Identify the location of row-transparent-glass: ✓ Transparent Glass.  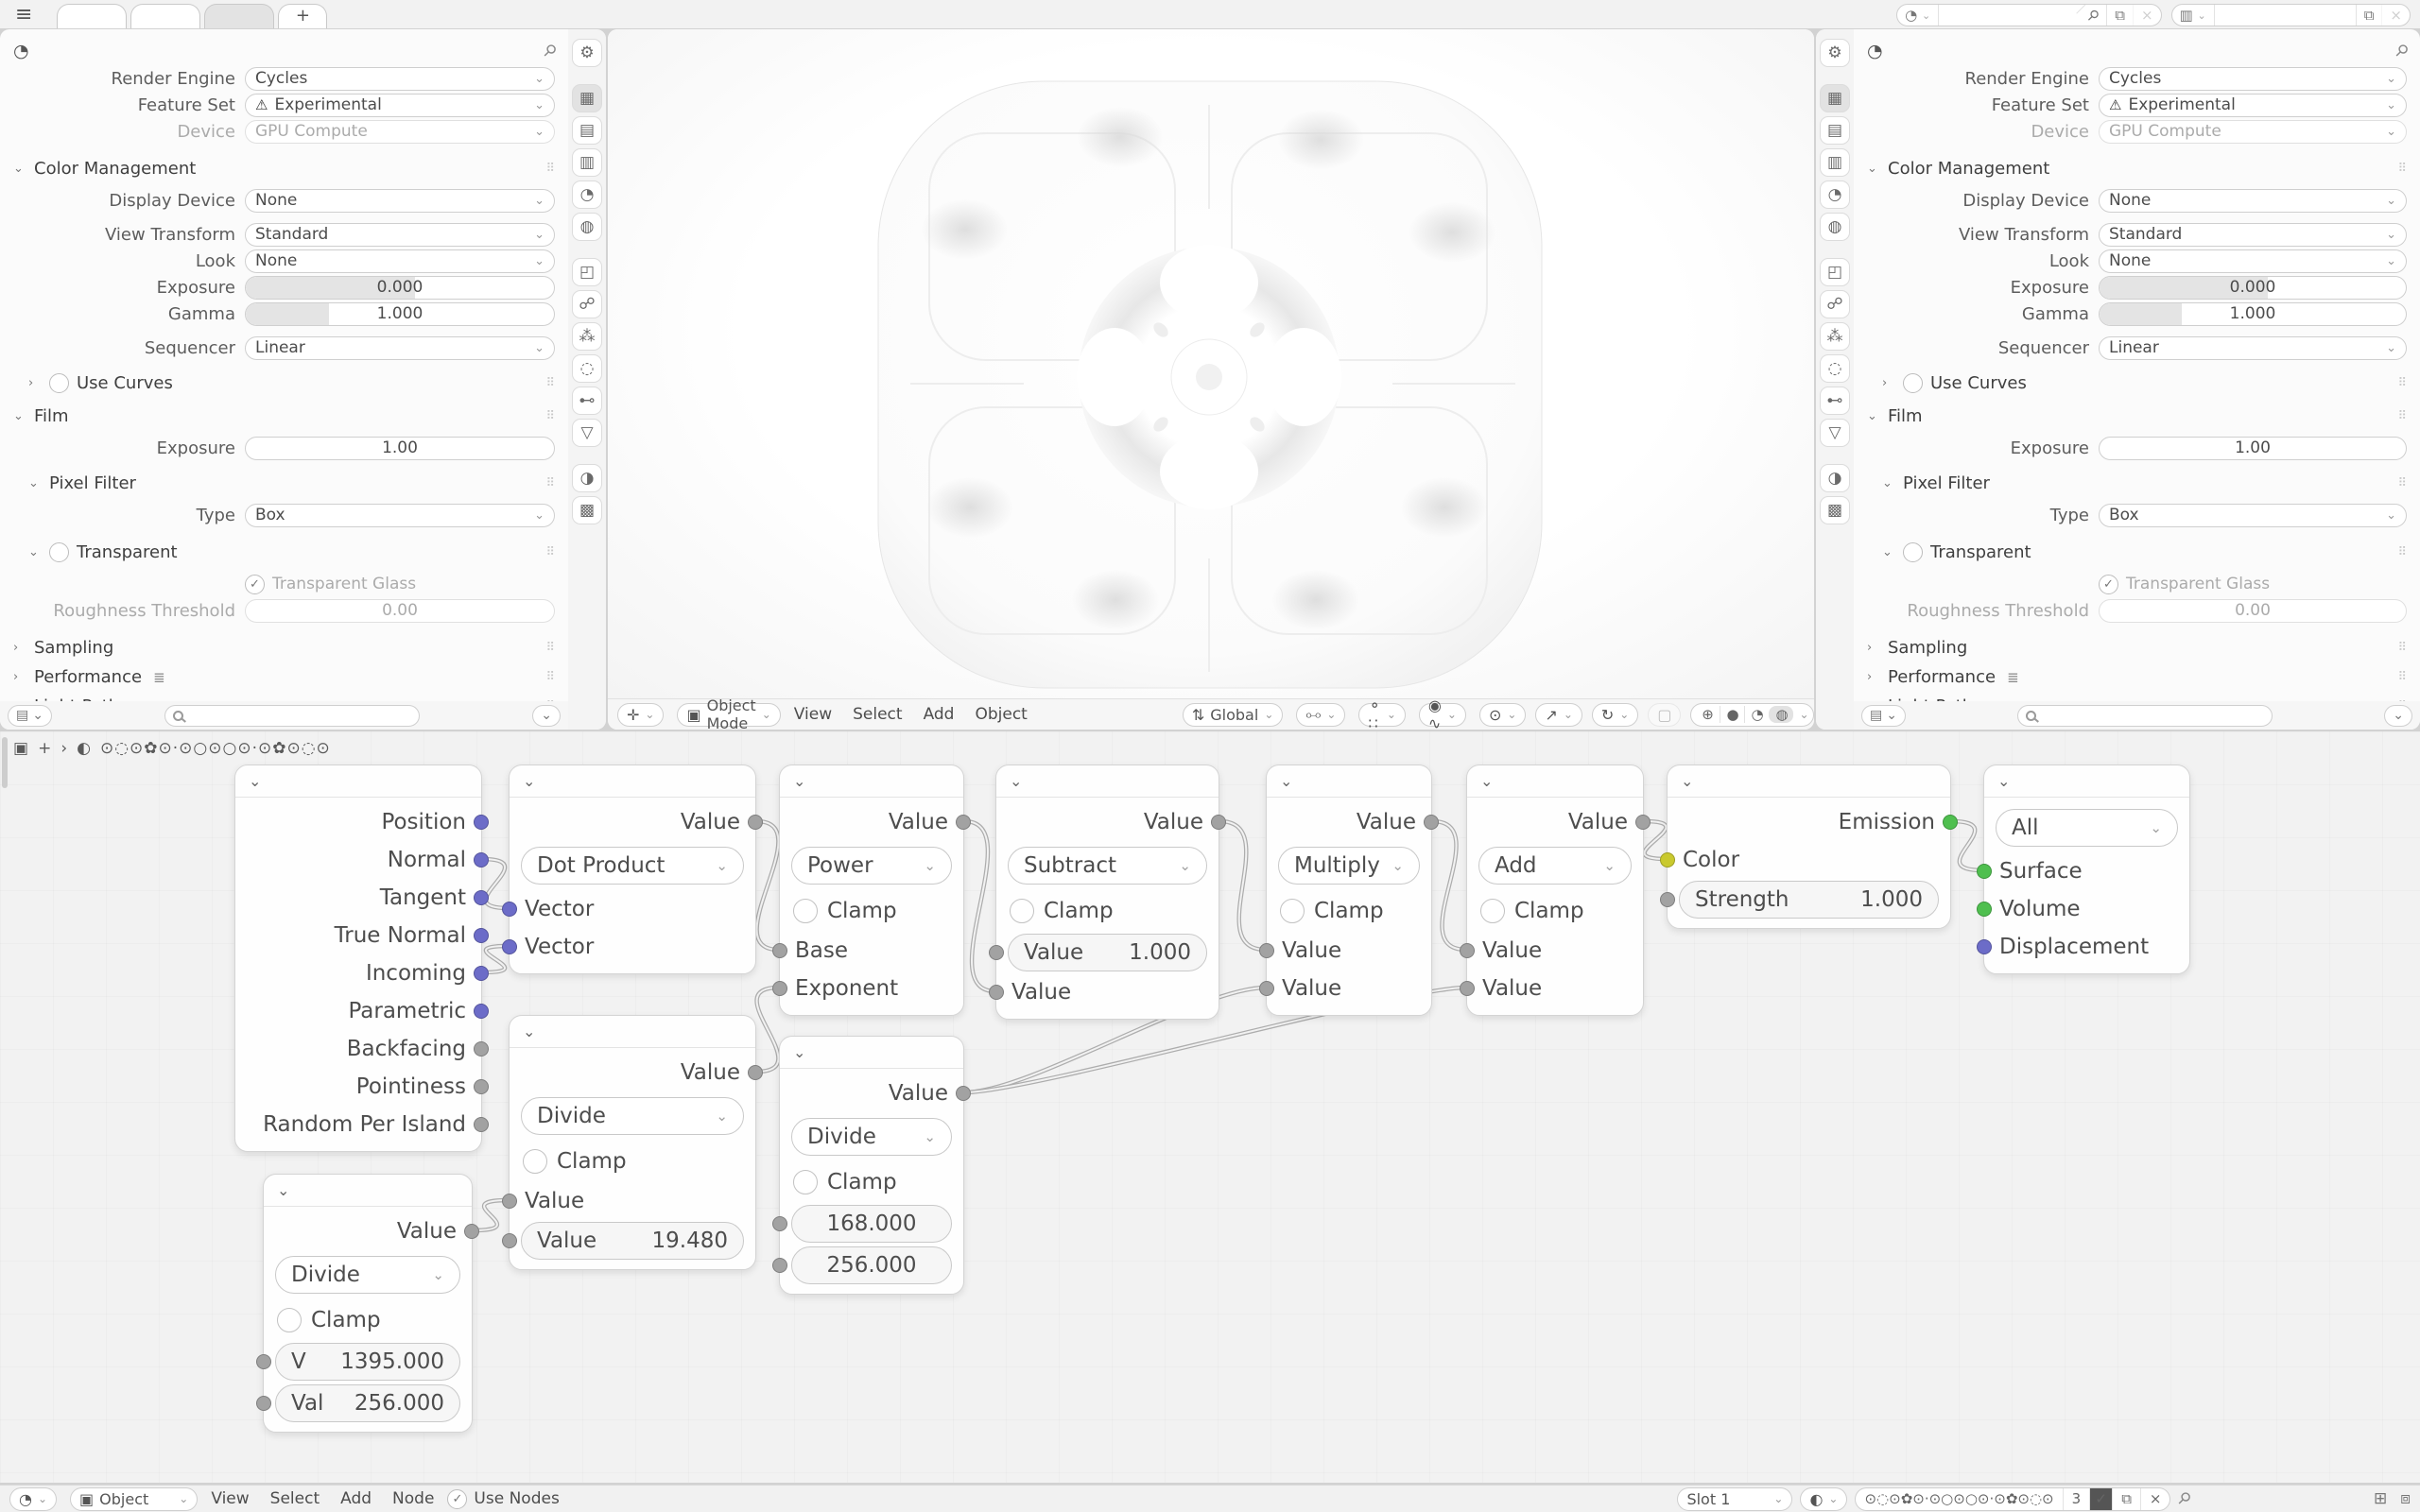
(284, 584).